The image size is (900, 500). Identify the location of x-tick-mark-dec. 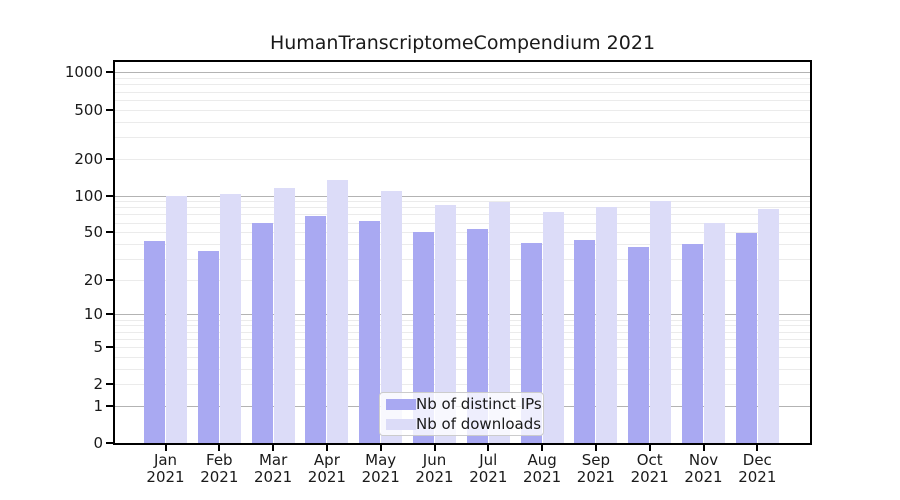
(757, 448).